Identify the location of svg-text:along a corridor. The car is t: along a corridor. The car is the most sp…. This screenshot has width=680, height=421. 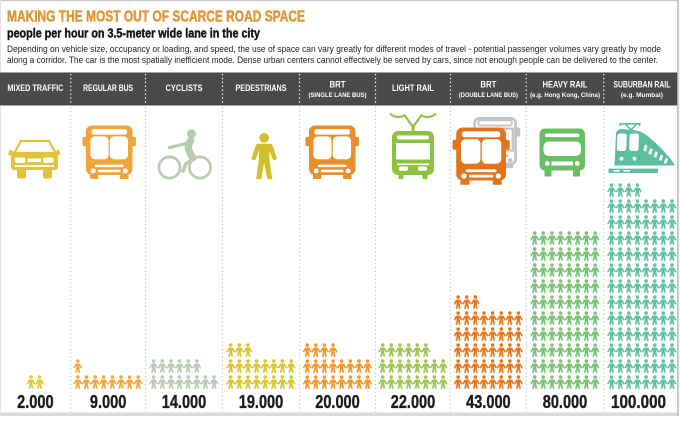
(332, 60).